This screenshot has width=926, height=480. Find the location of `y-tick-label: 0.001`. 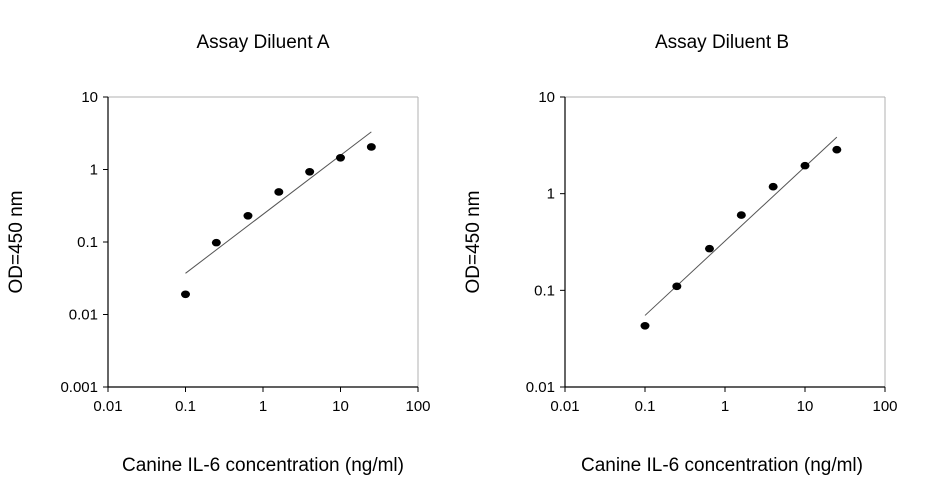

y-tick-label: 0.001 is located at coordinates (79, 387).